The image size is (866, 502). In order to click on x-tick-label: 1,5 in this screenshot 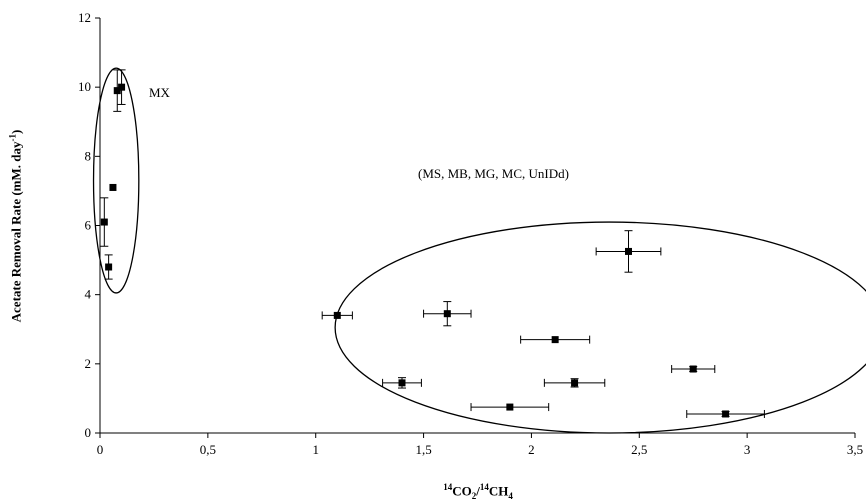, I will do `click(423, 449)`.